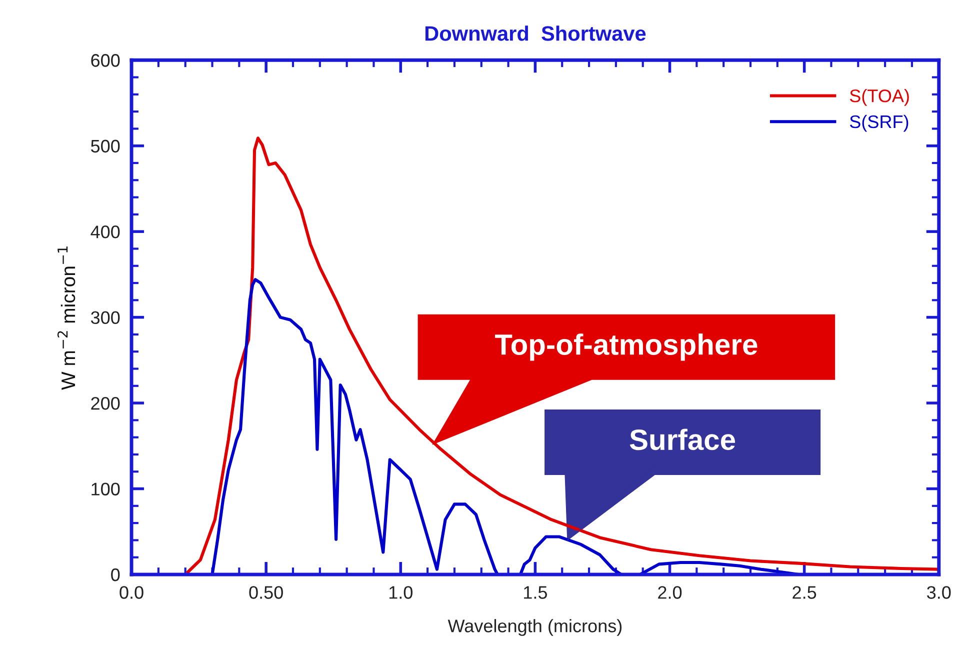  What do you see at coordinates (105, 146) in the screenshot?
I see `y-tick-label: 500` at bounding box center [105, 146].